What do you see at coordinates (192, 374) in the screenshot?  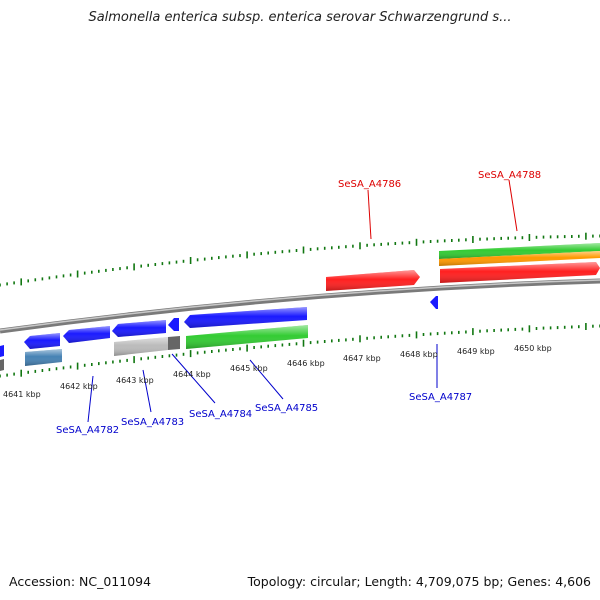 I see `scale-label: 4644 kbp` at bounding box center [192, 374].